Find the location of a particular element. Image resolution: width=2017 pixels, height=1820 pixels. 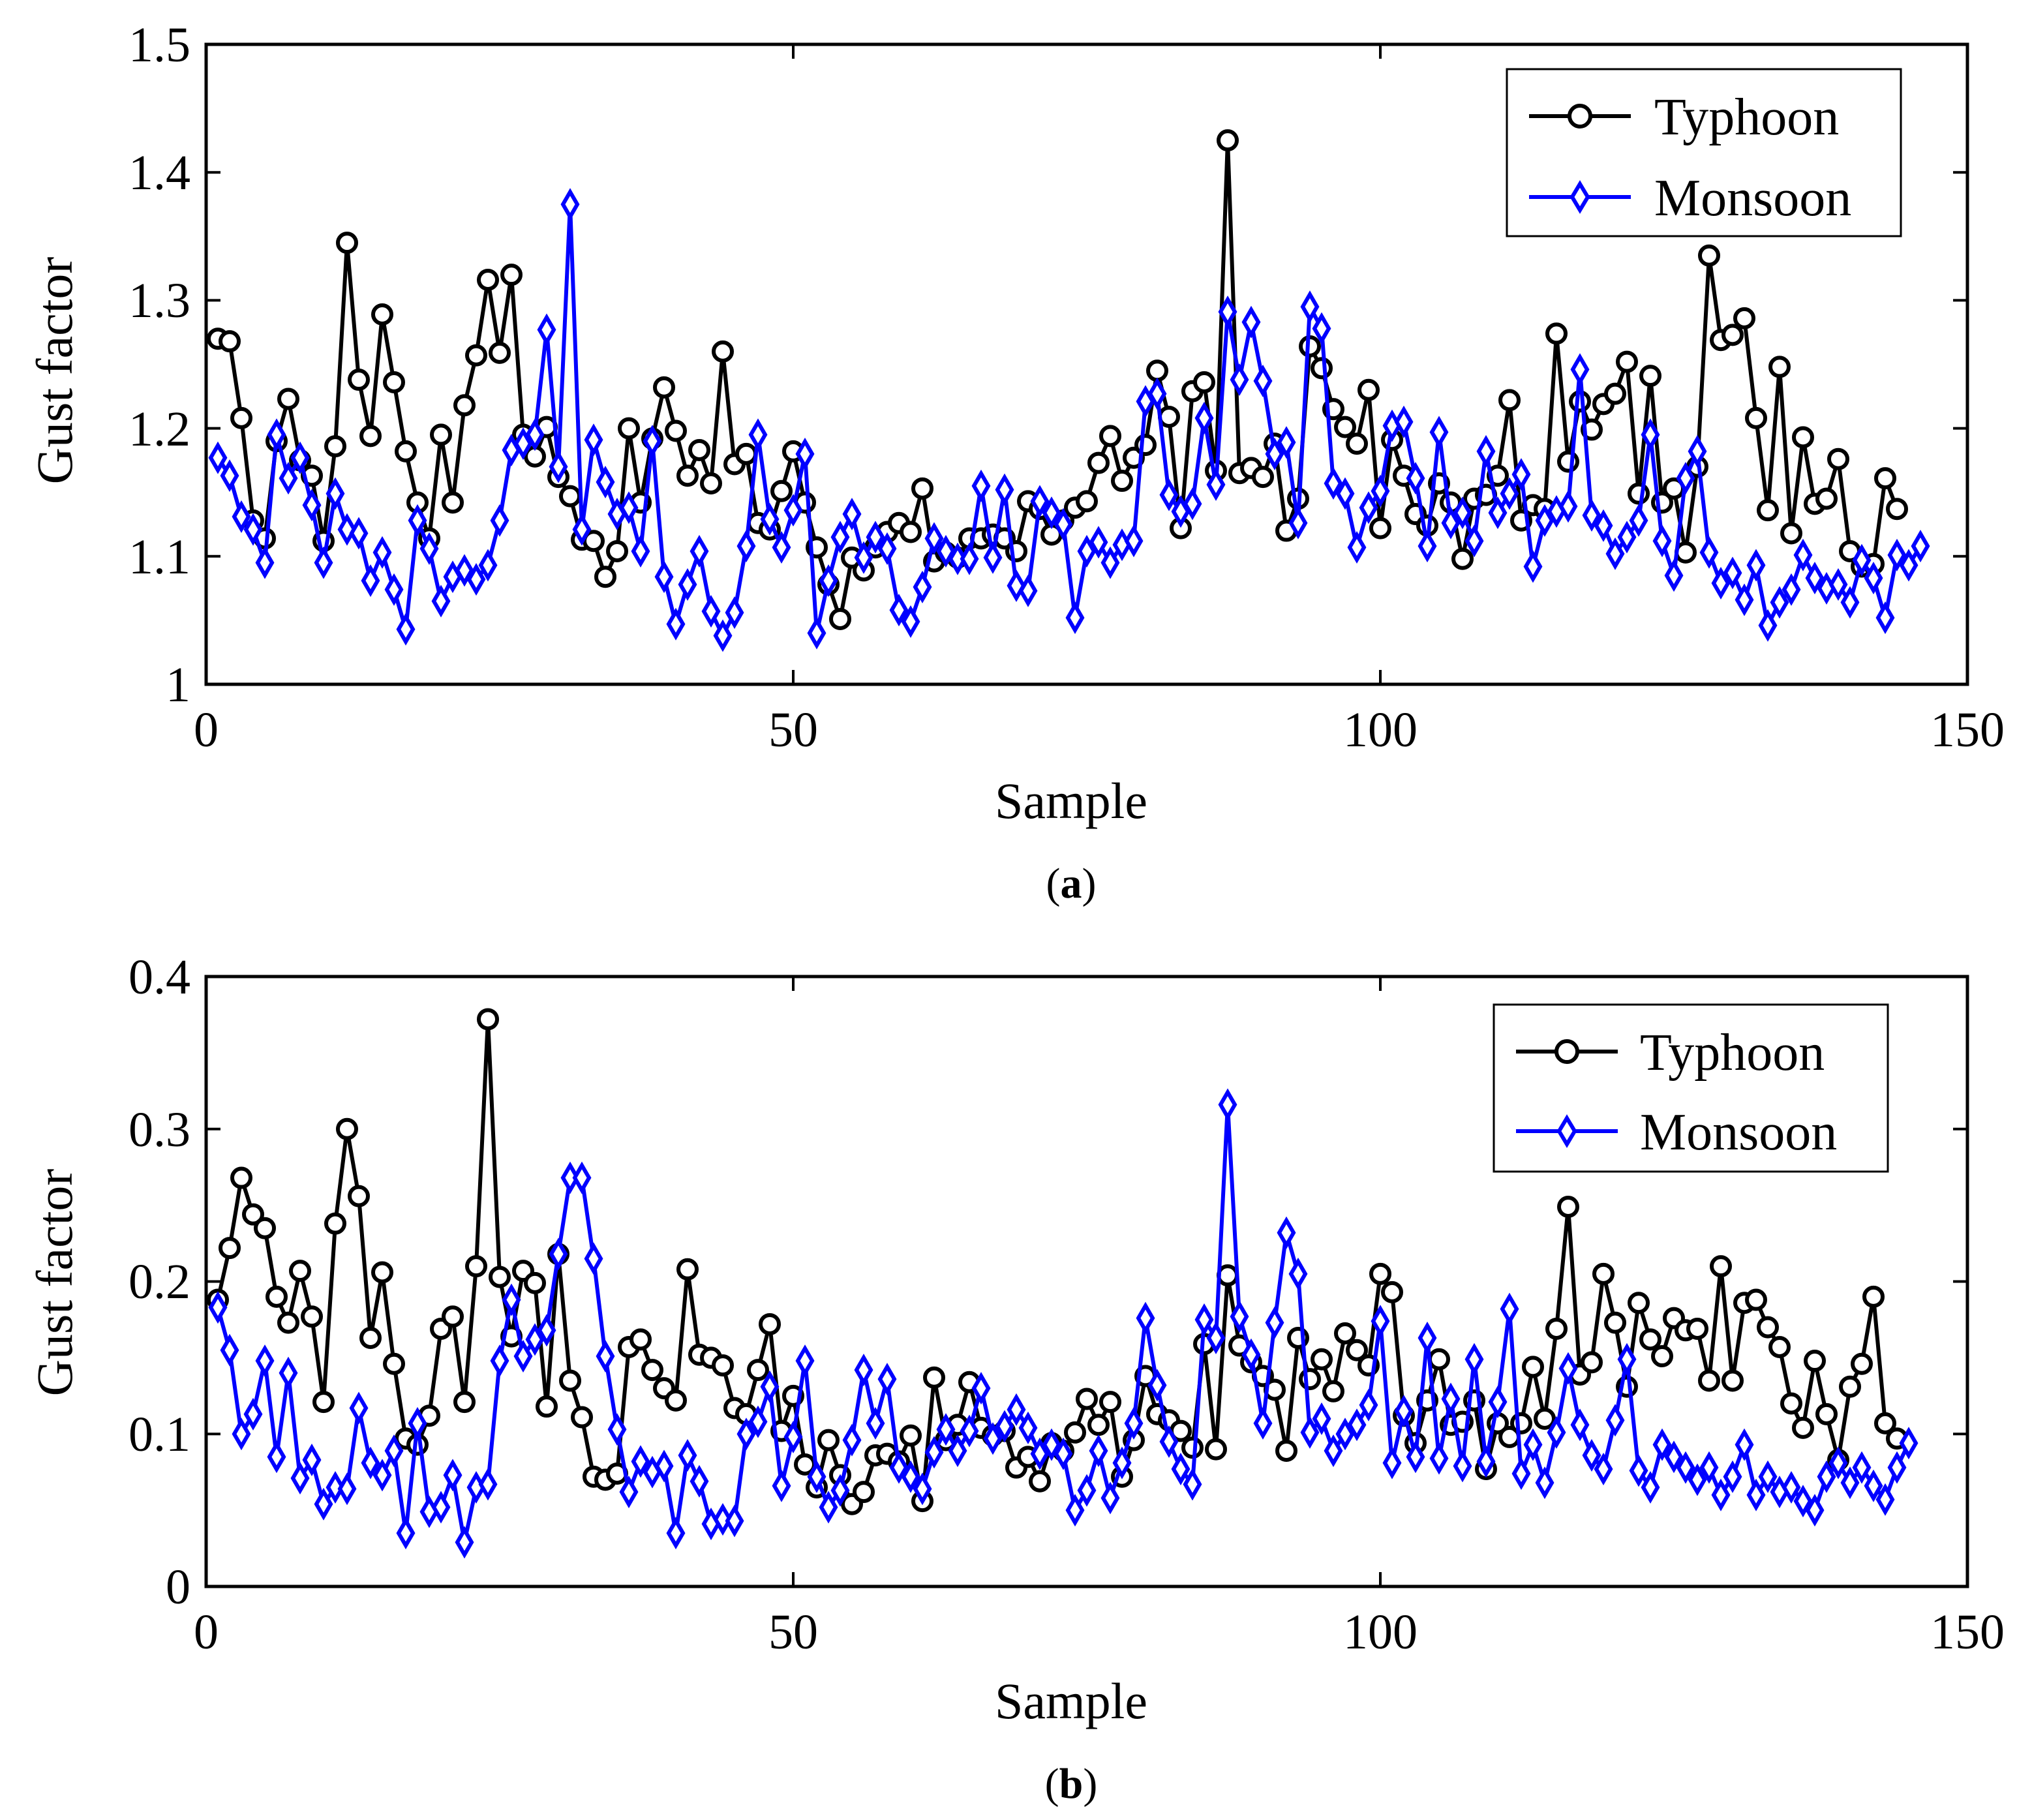

legend-label-typhoon: Typhoon is located at coordinates (1746, 118).